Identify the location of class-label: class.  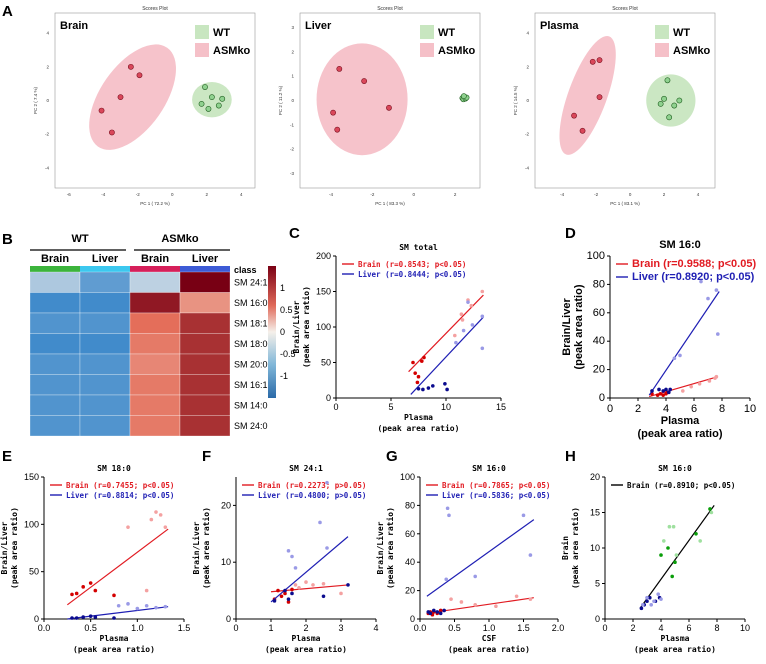
(245, 270).